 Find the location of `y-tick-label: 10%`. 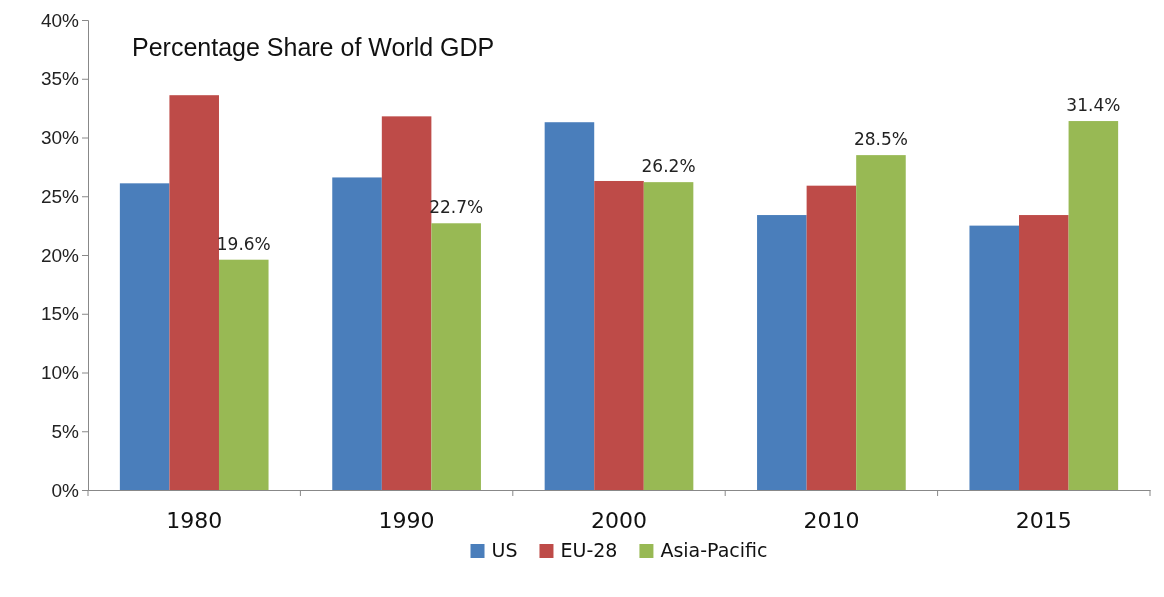

y-tick-label: 10% is located at coordinates (60, 373).